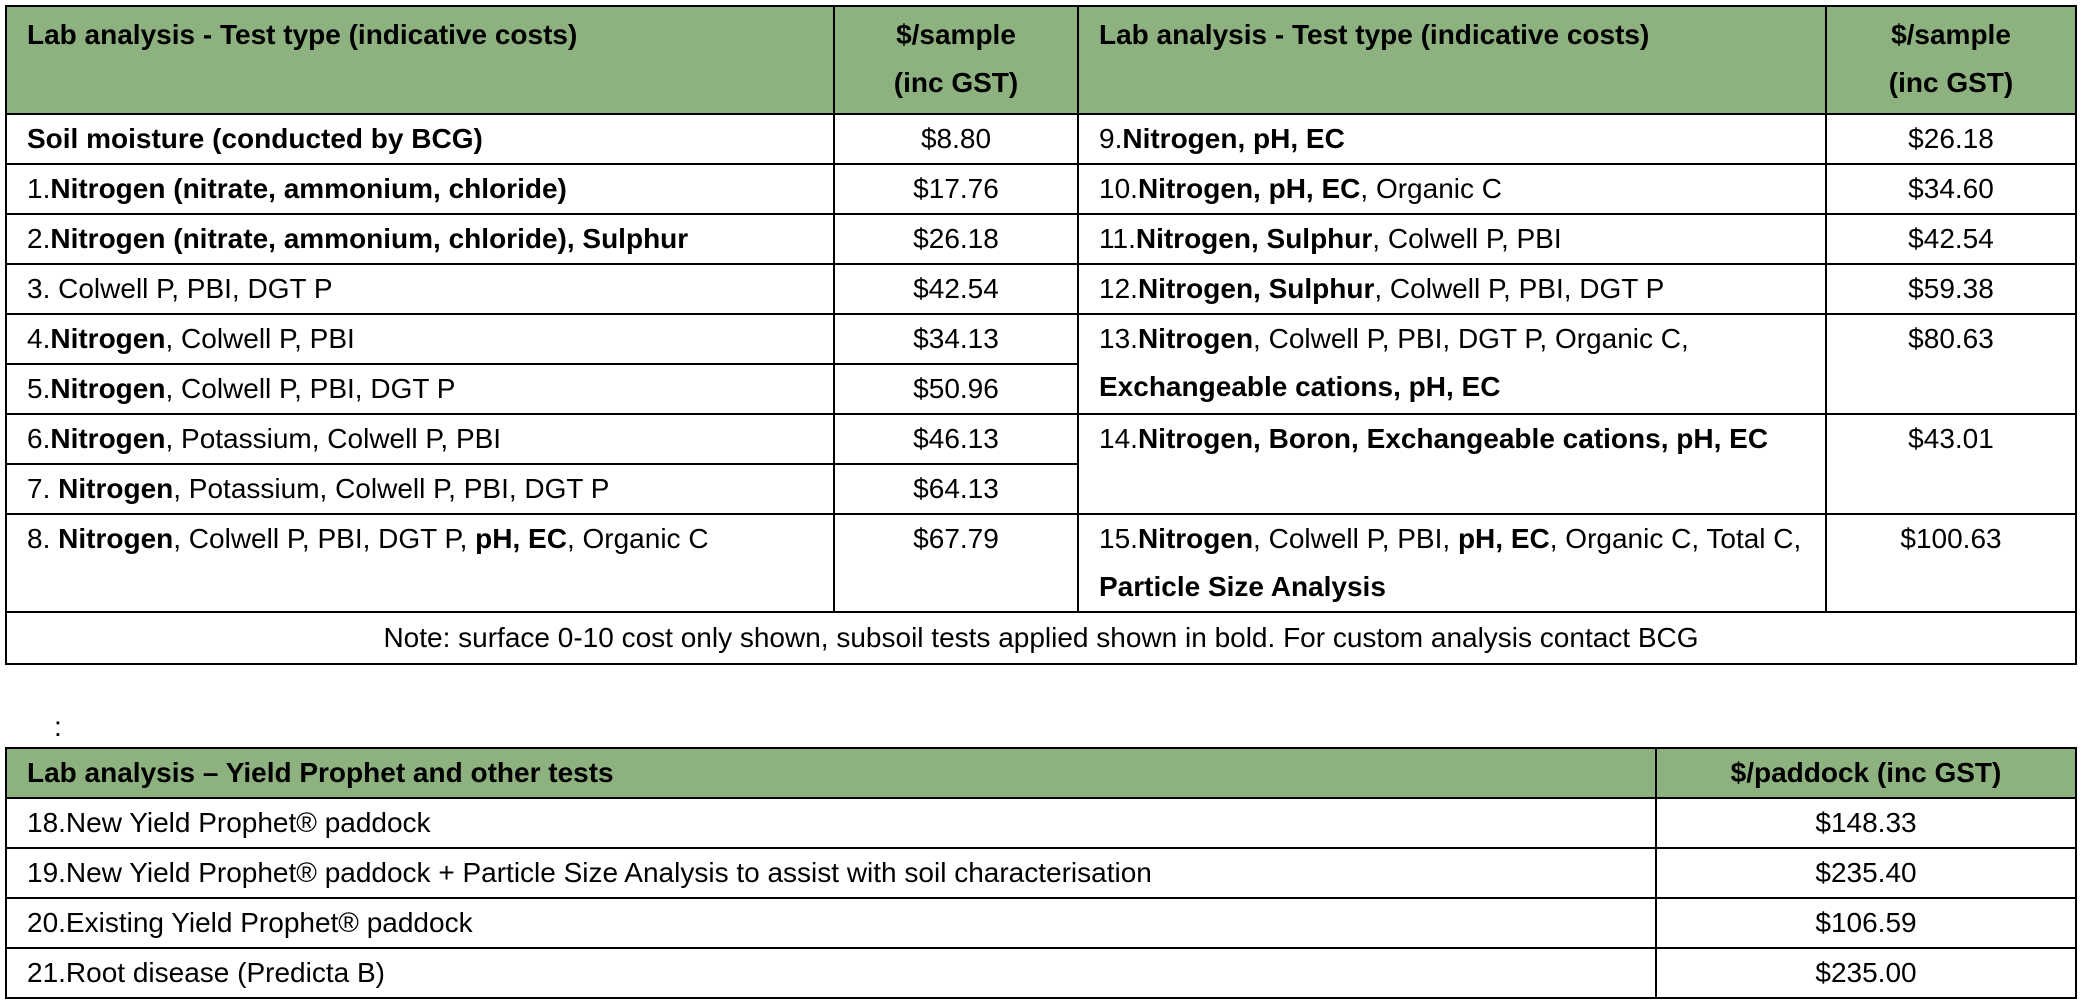  What do you see at coordinates (1111, 138) in the screenshot?
I see `text-segment: 9.` at bounding box center [1111, 138].